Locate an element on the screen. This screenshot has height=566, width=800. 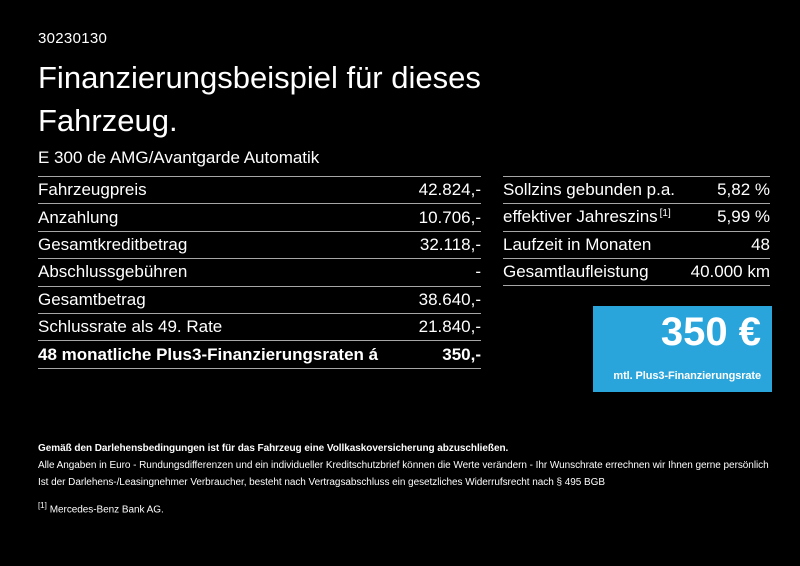
row-value: 42.824,- is located at coordinates (449, 190).